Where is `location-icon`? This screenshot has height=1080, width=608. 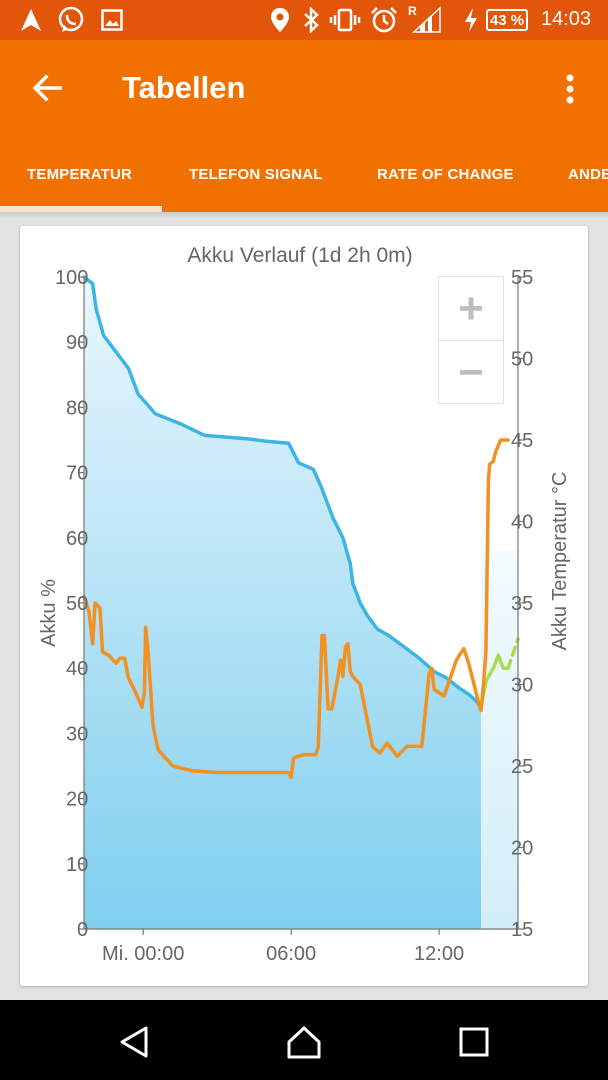
location-icon is located at coordinates (280, 20).